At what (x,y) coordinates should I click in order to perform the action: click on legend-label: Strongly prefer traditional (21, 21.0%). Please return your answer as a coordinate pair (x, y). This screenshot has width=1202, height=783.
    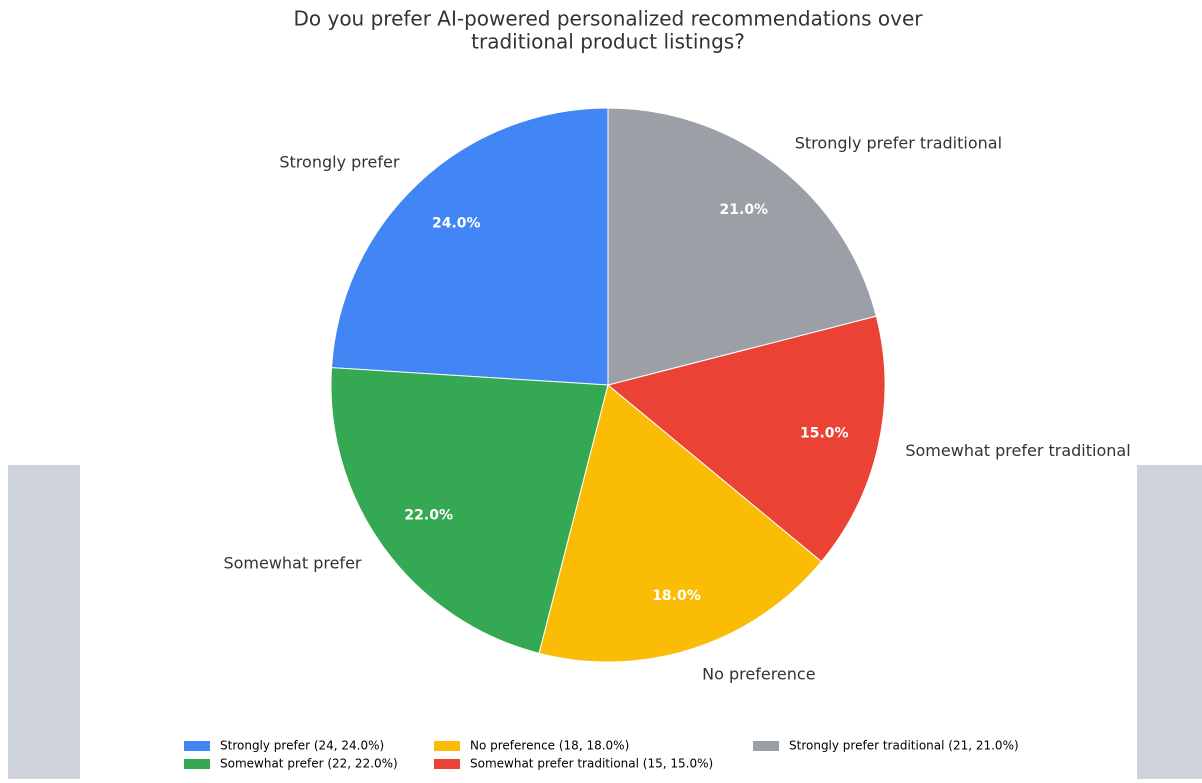
    Looking at the image, I should click on (904, 746).